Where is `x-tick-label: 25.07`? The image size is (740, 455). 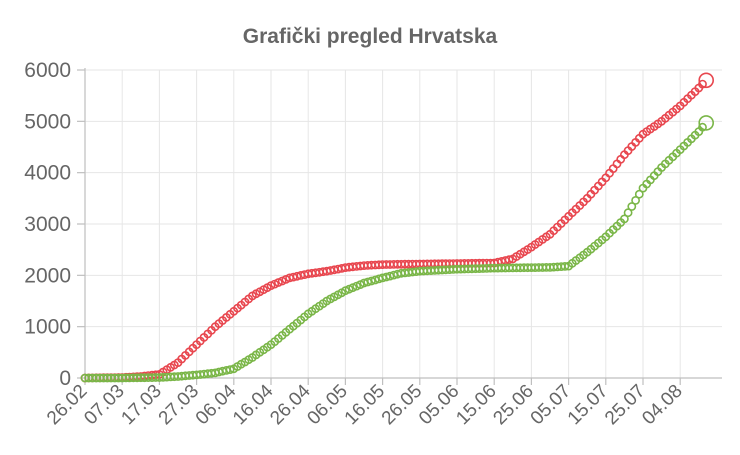
x-tick-label: 25.07 is located at coordinates (625, 405).